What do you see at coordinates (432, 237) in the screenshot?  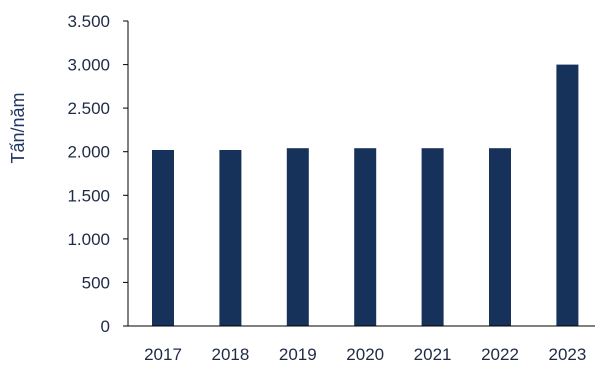 I see `bar-2021` at bounding box center [432, 237].